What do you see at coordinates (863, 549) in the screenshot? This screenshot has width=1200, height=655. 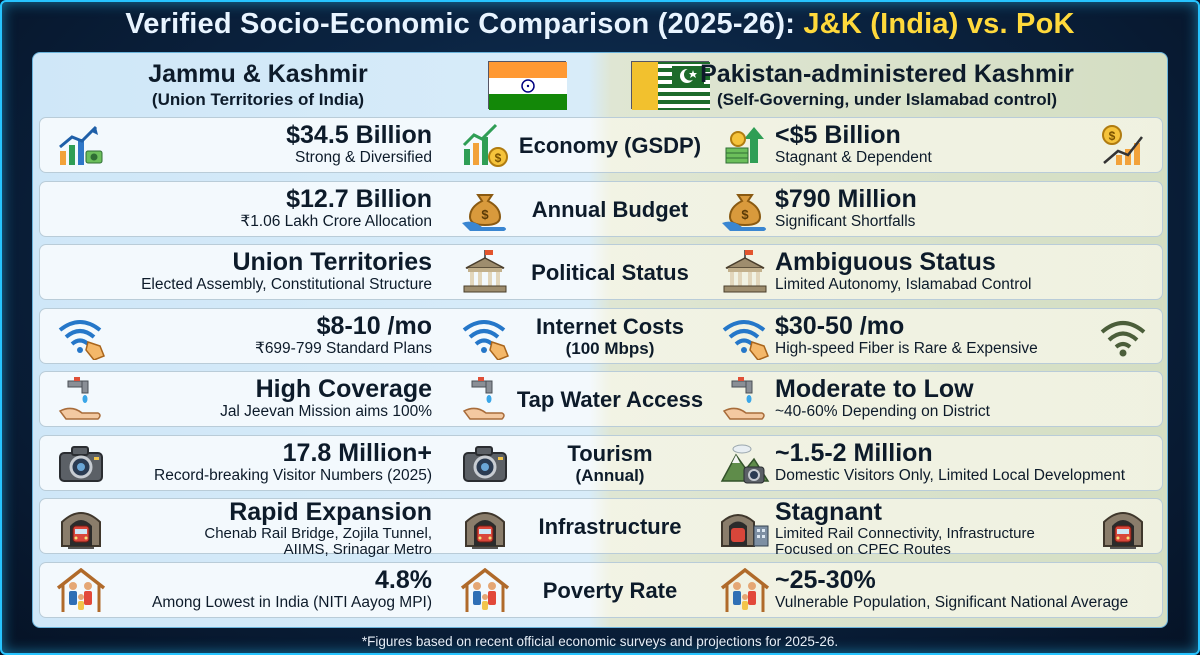 I see `right-description-line2: Focused on CPEC Routes` at bounding box center [863, 549].